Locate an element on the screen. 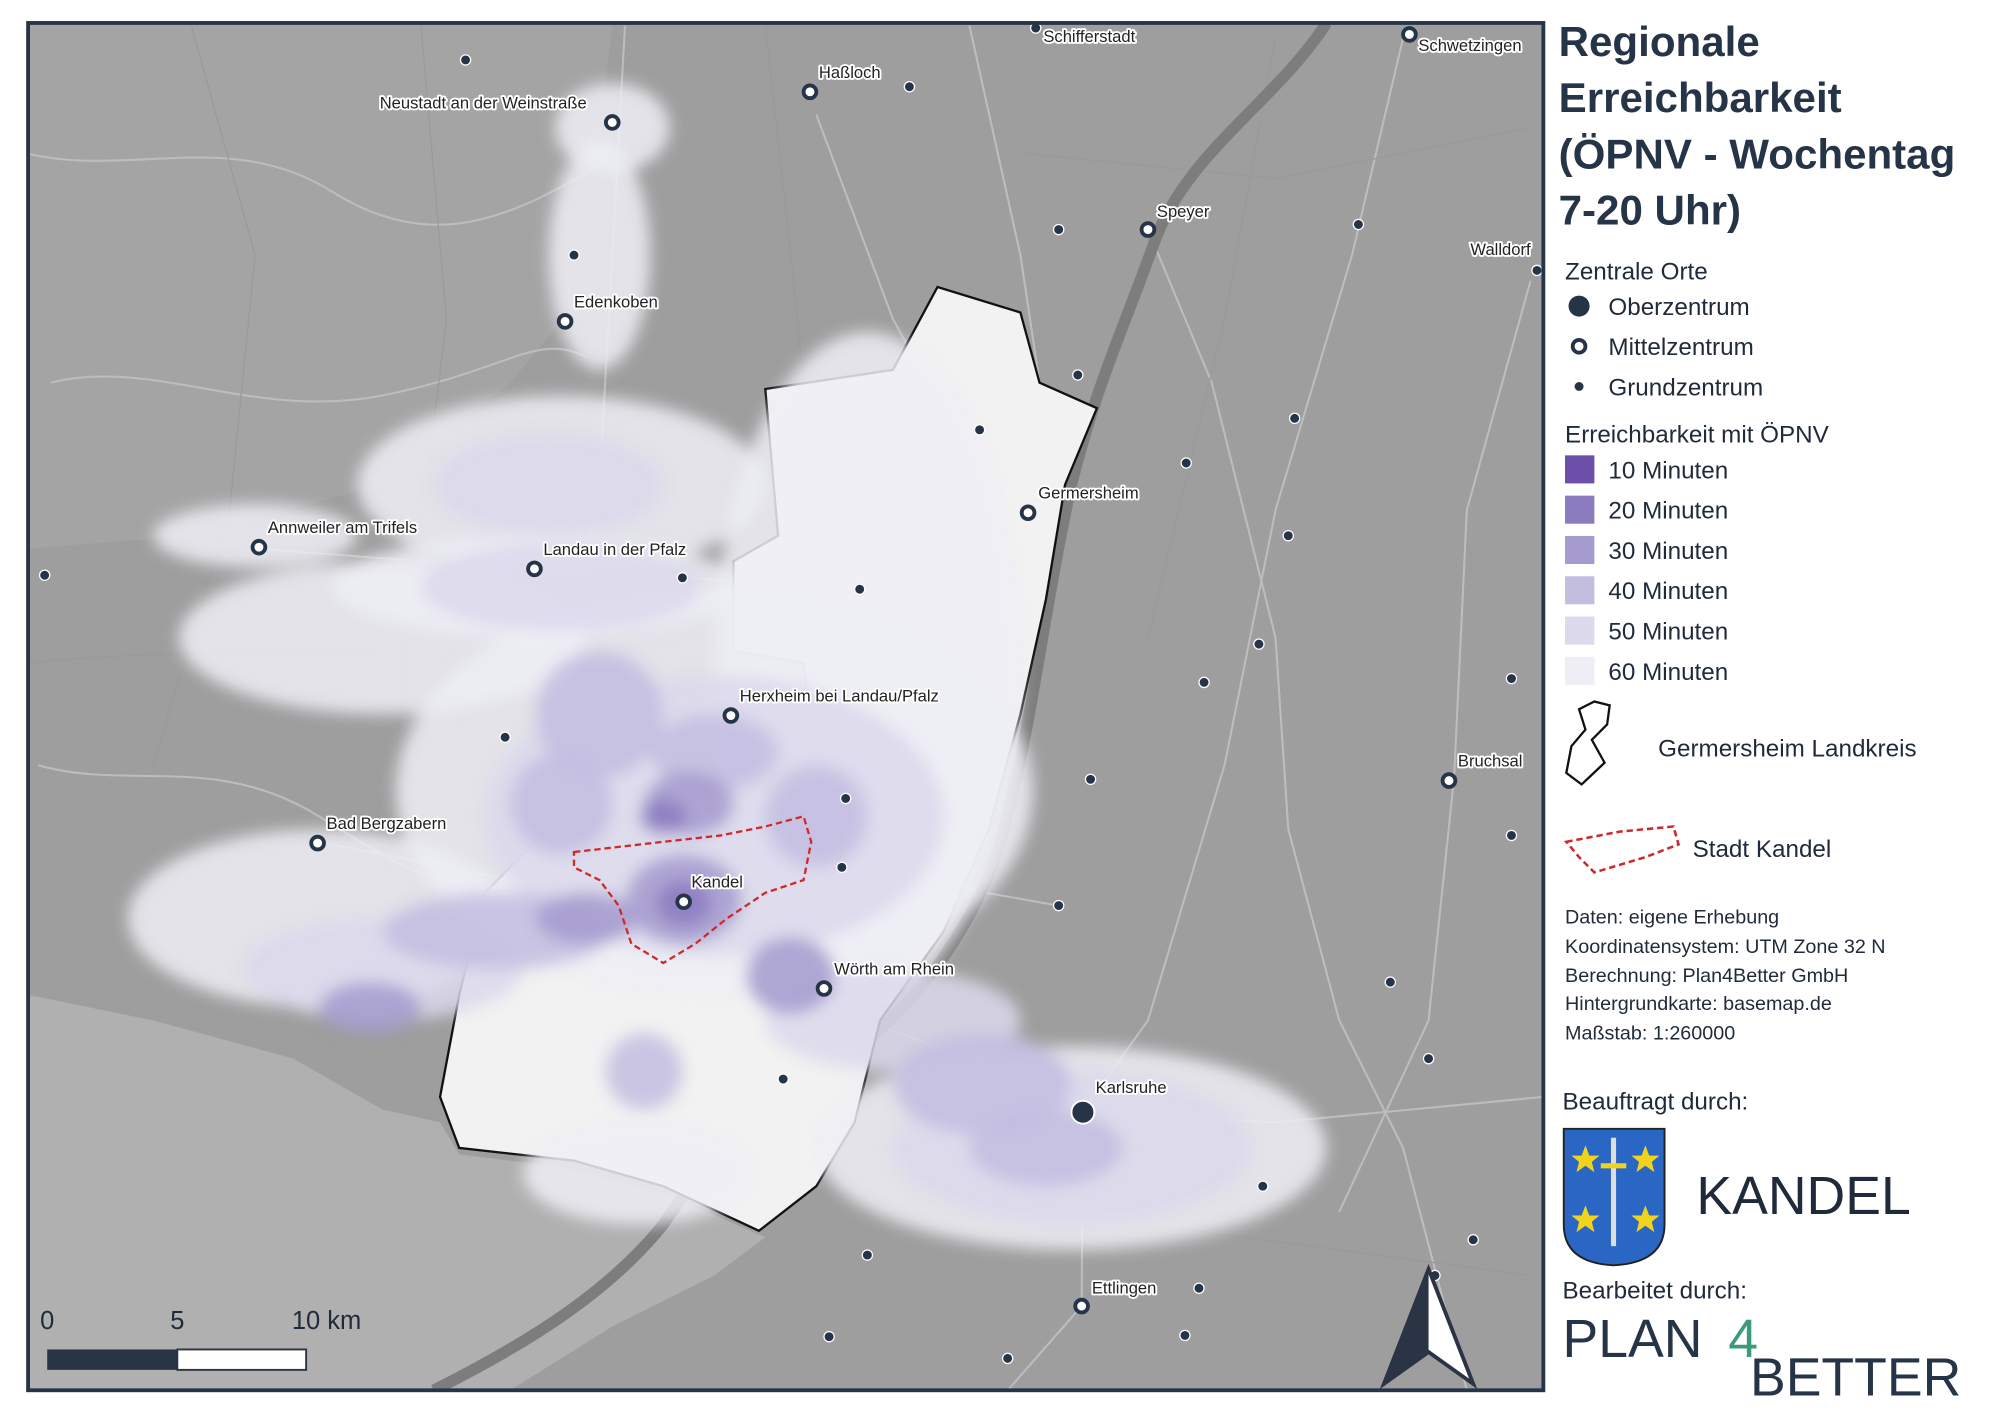 The image size is (2000, 1414). north-arrow is located at coordinates (1406, 1326).